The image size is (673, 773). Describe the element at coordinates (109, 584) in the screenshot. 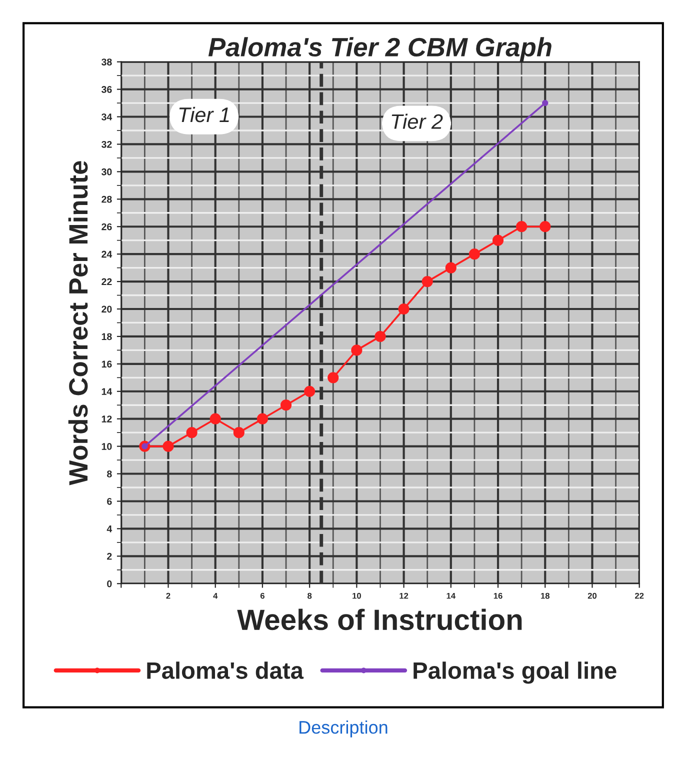

I see `y-tick-label: 0` at that location.